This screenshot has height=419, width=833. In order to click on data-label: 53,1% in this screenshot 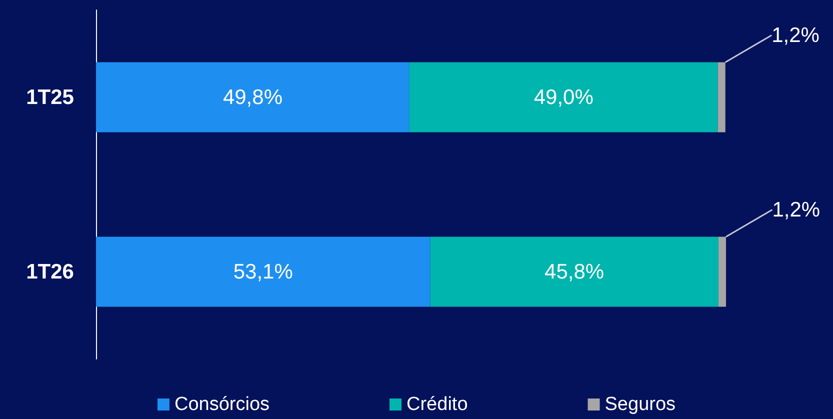, I will do `click(263, 272)`.